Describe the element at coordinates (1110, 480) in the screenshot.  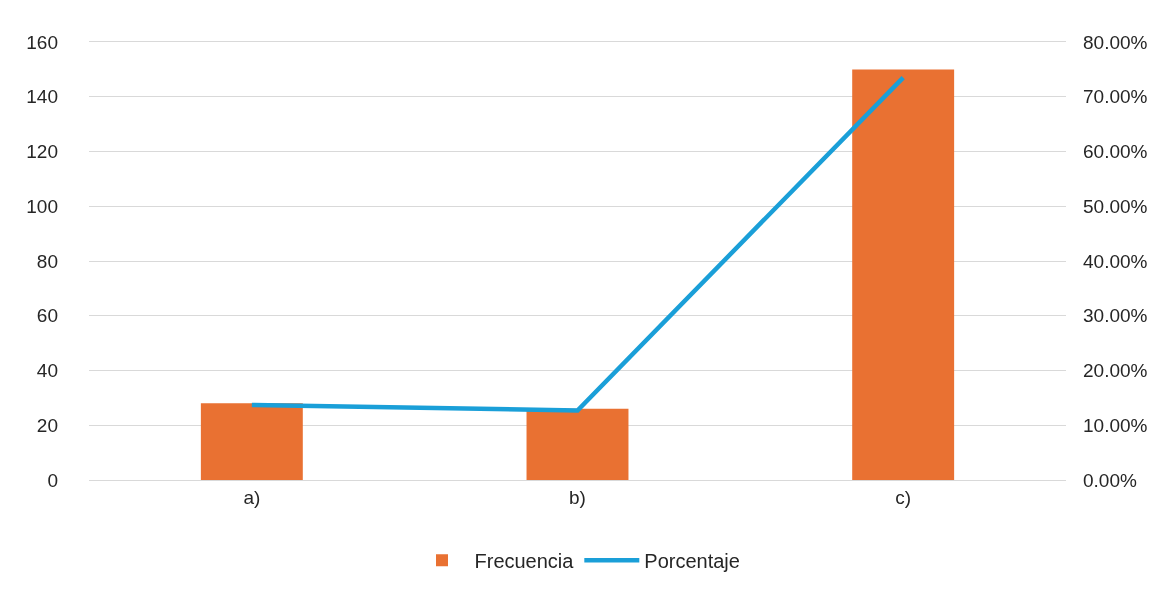
I see `y2-tick-label: 0.00%` at that location.